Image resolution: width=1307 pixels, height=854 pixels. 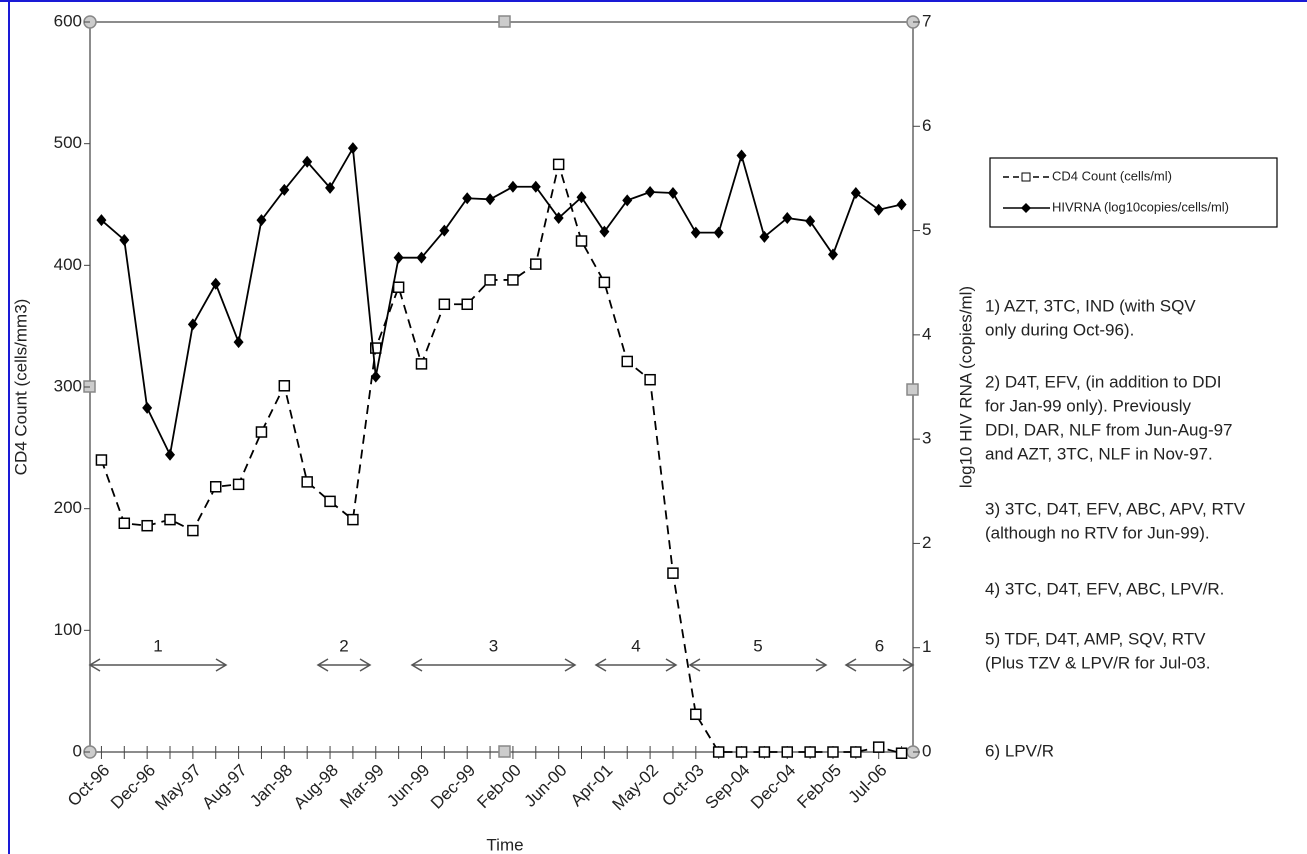 What do you see at coordinates (926, 750) in the screenshot?
I see `y2-tick-label: 0` at bounding box center [926, 750].